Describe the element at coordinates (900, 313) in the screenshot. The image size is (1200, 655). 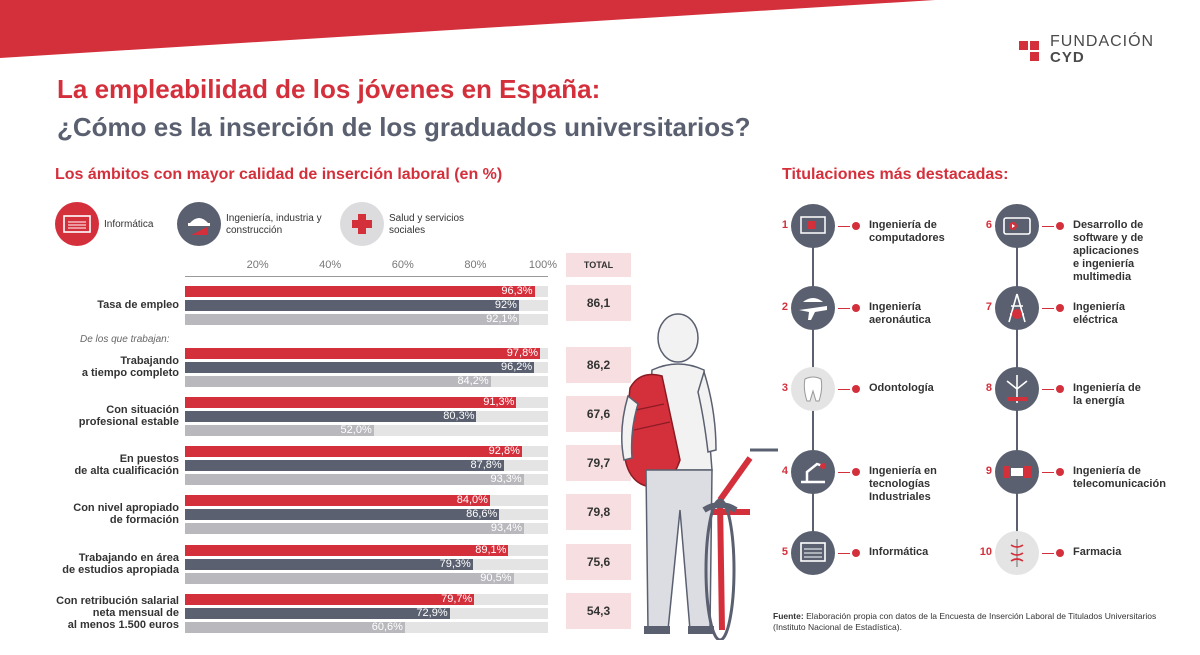
I see `degree-label: Ingeniería aeronáutica` at that location.